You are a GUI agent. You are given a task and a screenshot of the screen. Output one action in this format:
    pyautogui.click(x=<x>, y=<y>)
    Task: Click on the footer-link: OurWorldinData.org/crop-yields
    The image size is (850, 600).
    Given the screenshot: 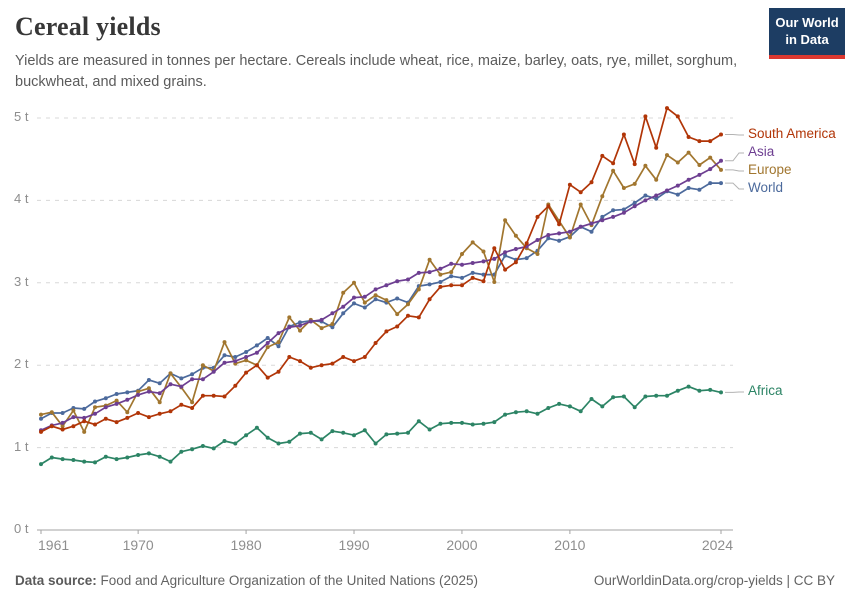 What is the action you would take?
    pyautogui.click(x=688, y=580)
    